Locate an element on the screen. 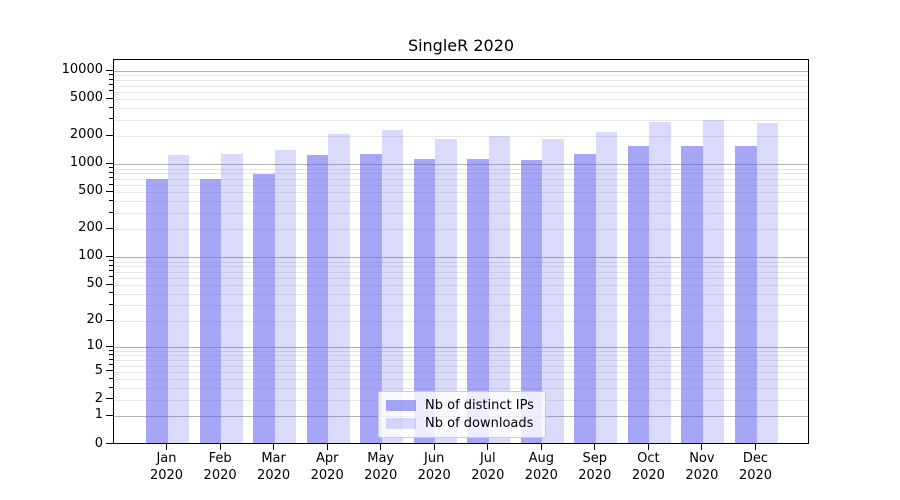 The height and width of the screenshot is (500, 900). y-tick-label: 10 is located at coordinates (94, 346).